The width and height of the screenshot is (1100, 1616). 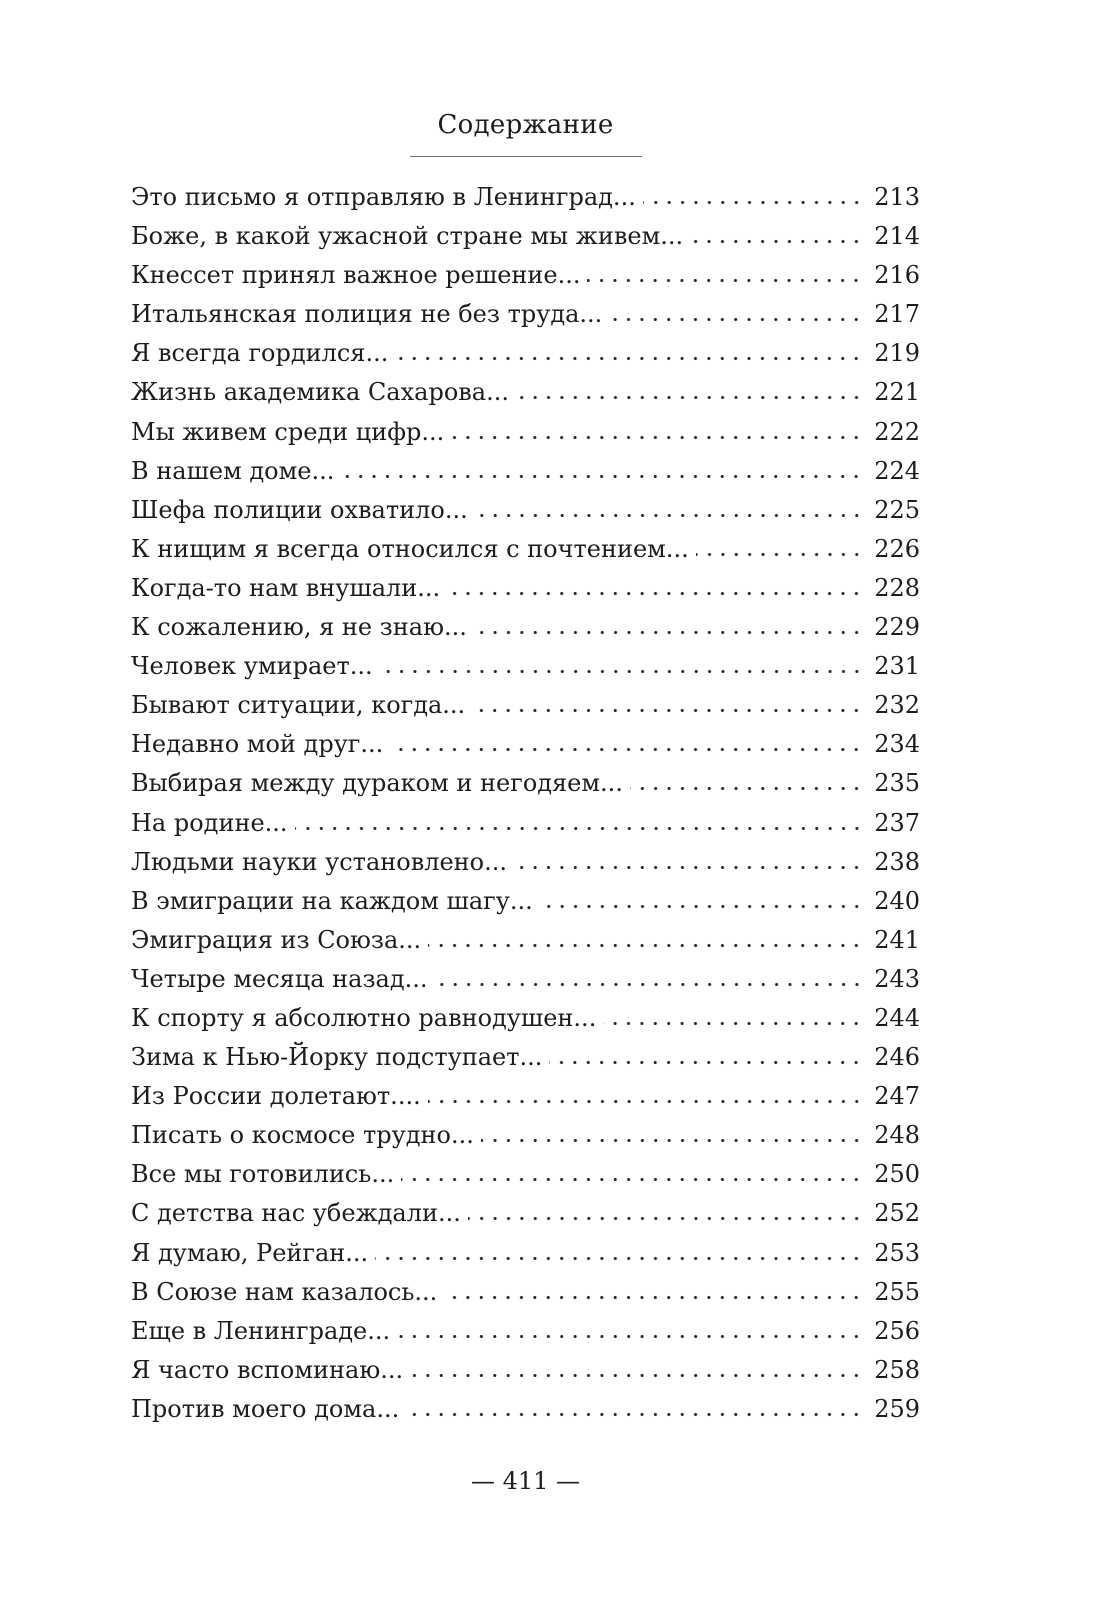 What do you see at coordinates (897, 1408) in the screenshot?
I see `toc-entry-page-number: 259` at bounding box center [897, 1408].